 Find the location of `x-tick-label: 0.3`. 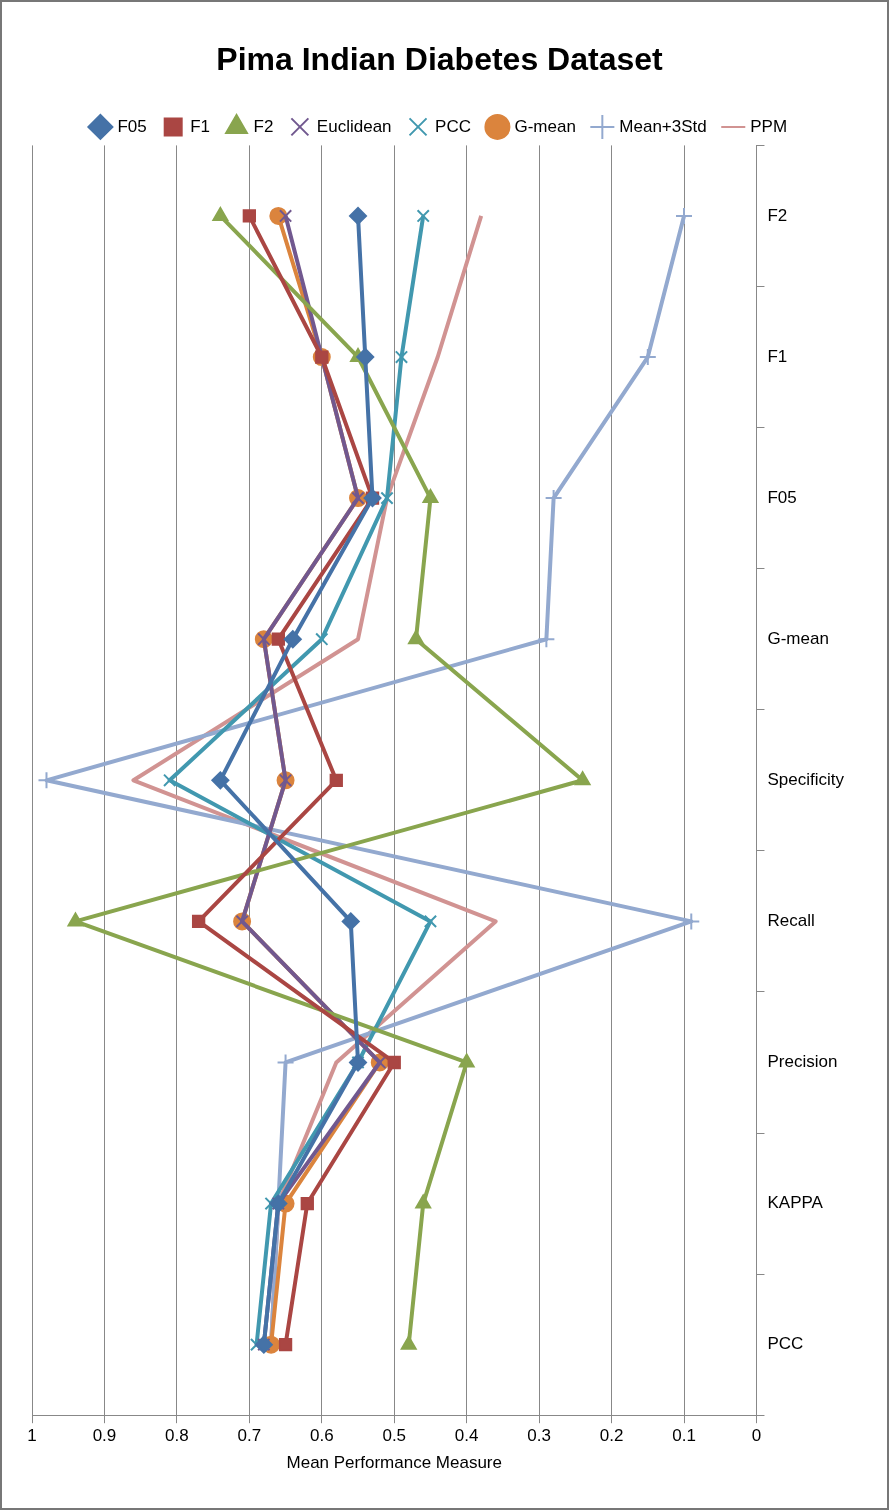

x-tick-label: 0.3 is located at coordinates (539, 1436).